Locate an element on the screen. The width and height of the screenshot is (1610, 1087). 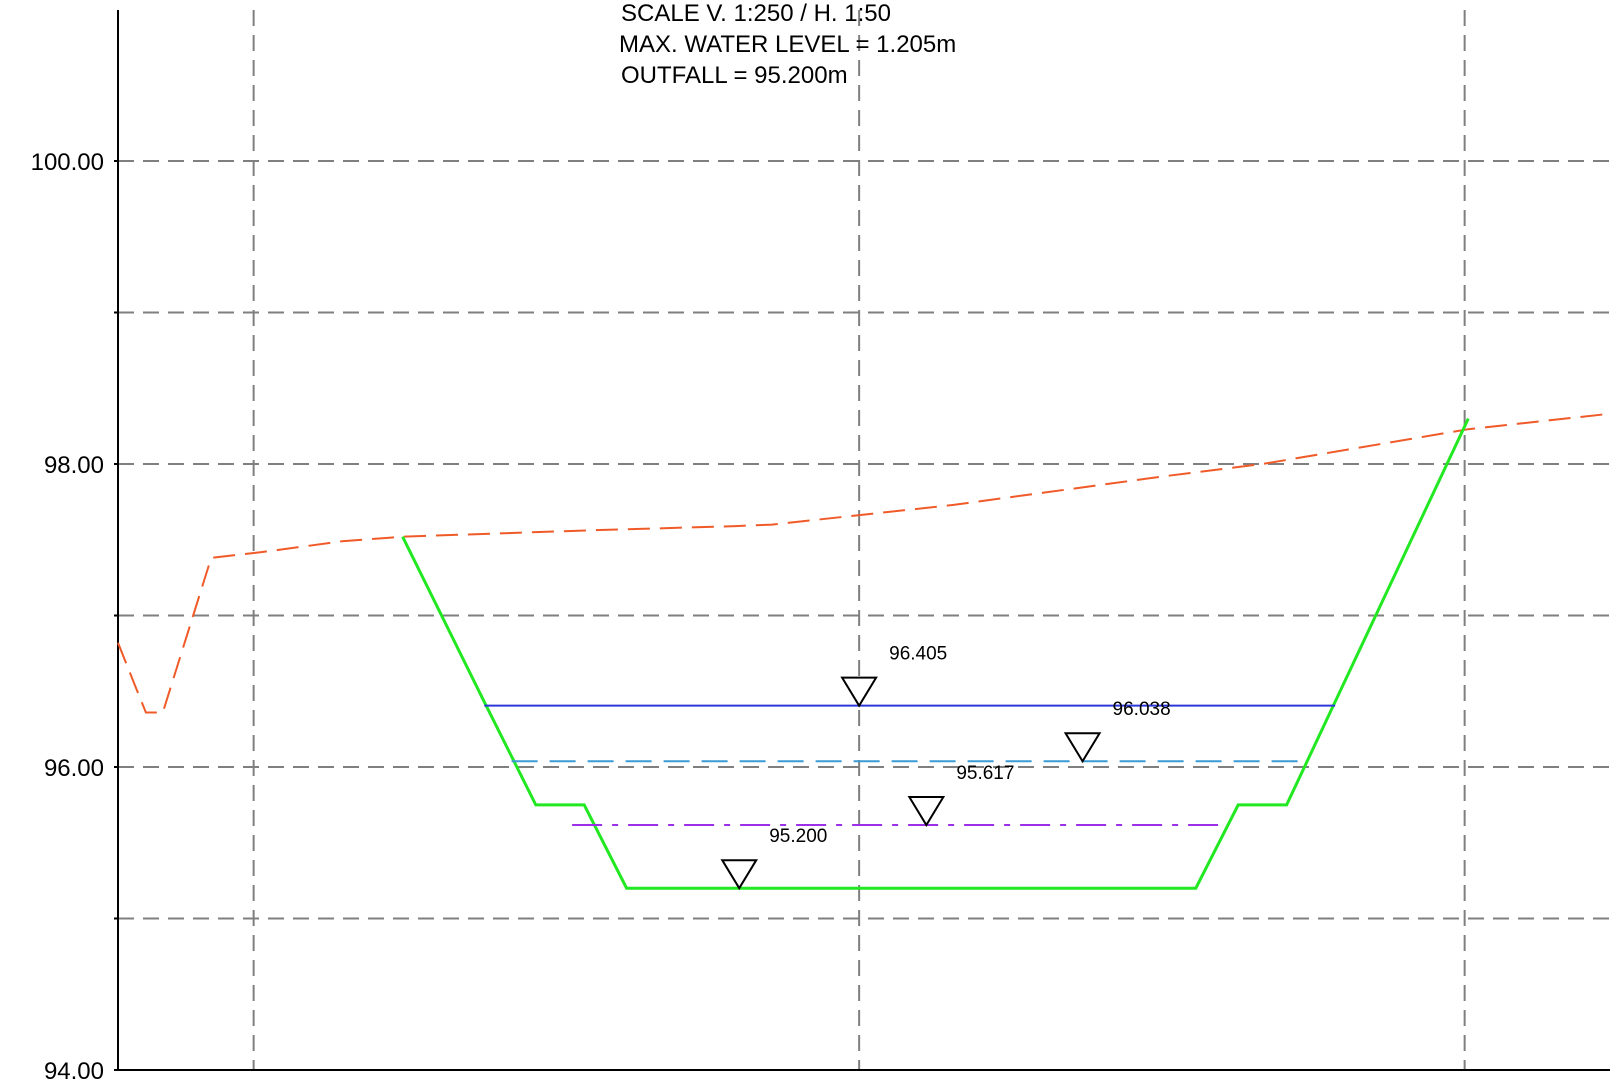
y-tick-label: 96.00 is located at coordinates (74, 768).